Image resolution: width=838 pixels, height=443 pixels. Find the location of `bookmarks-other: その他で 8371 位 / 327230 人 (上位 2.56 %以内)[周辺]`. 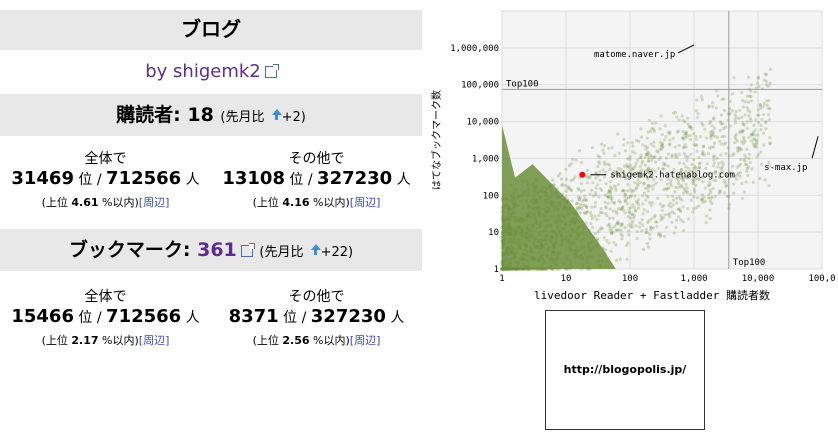

bookmarks-other: その他で 8371 位 / 327230 人 (上位 2.56 %以内)[周辺] is located at coordinates (316, 318).